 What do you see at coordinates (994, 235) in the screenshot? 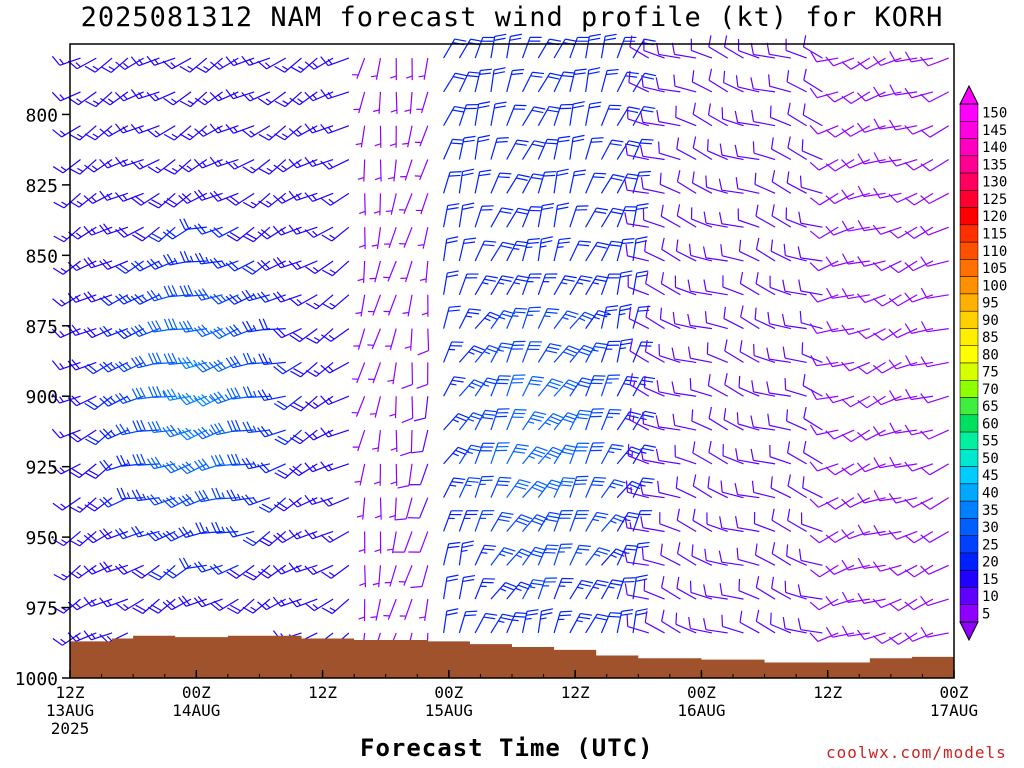
I see `colorbar-label: 115` at bounding box center [994, 235].